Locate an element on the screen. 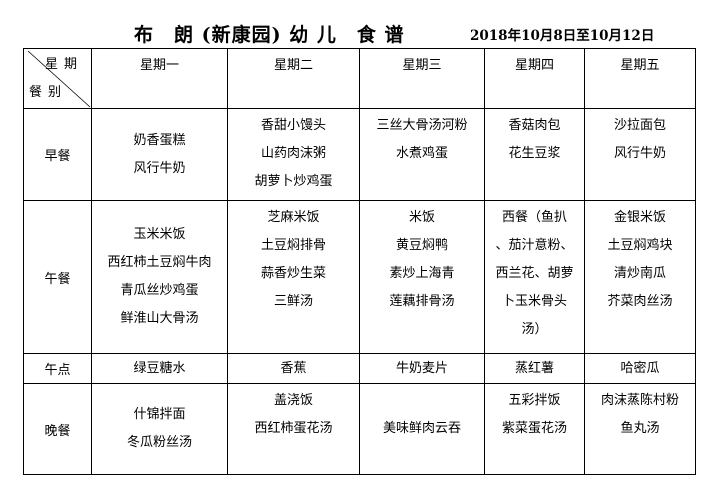 This screenshot has width=722, height=496. meal-row-afternoon-snack: 午点 绿豆糖水 香蕉 牛奶麦片 蒸红薯 哈密瓜 is located at coordinates (359, 368).